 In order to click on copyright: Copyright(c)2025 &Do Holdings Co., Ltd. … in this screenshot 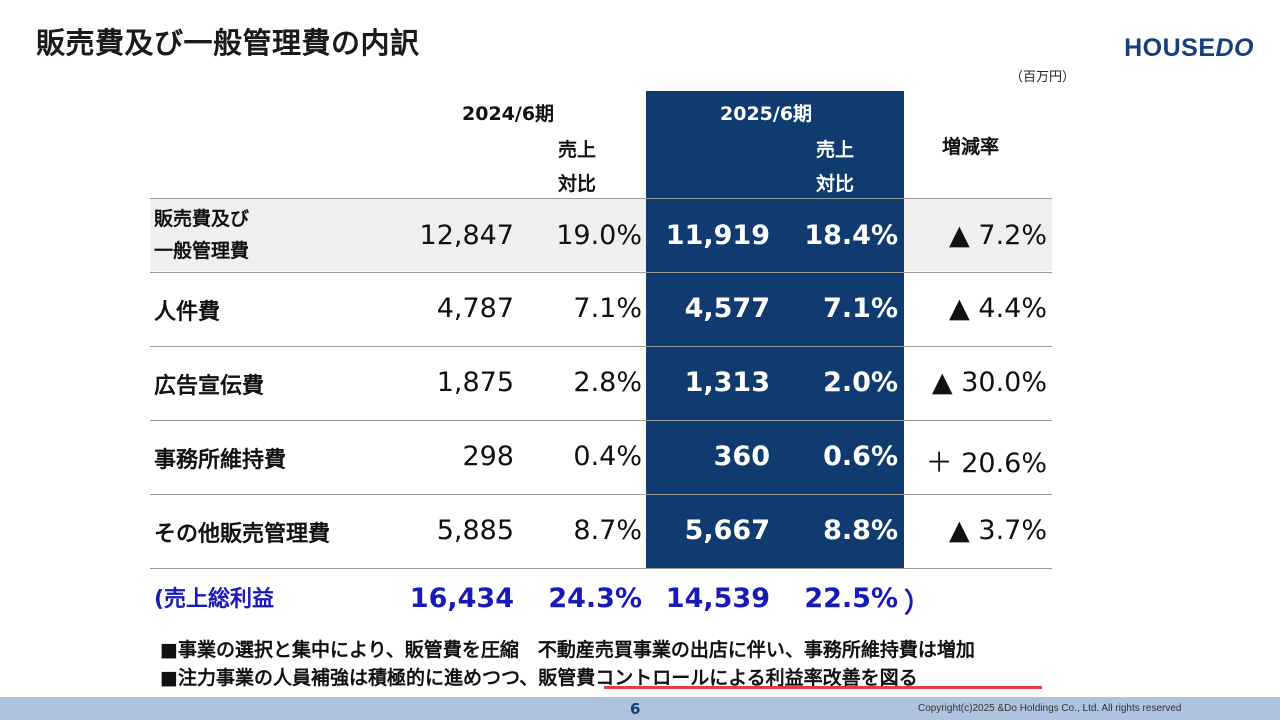, I will do `click(1050, 708)`.